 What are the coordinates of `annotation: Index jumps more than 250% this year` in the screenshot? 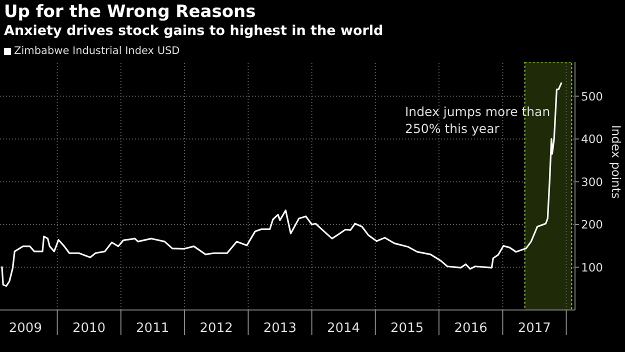 It's located at (478, 120).